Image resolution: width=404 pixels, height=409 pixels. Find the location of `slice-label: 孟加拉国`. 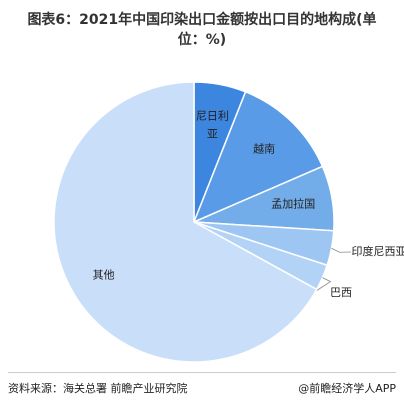

slice-label: 孟加拉国 is located at coordinates (293, 204).